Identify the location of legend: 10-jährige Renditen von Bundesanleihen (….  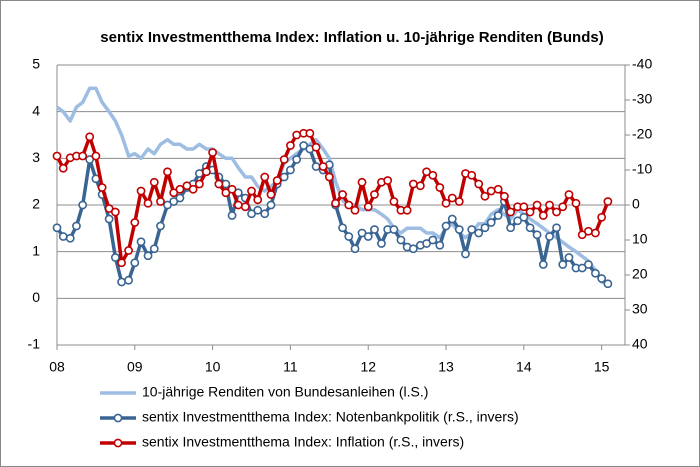
(309, 417).